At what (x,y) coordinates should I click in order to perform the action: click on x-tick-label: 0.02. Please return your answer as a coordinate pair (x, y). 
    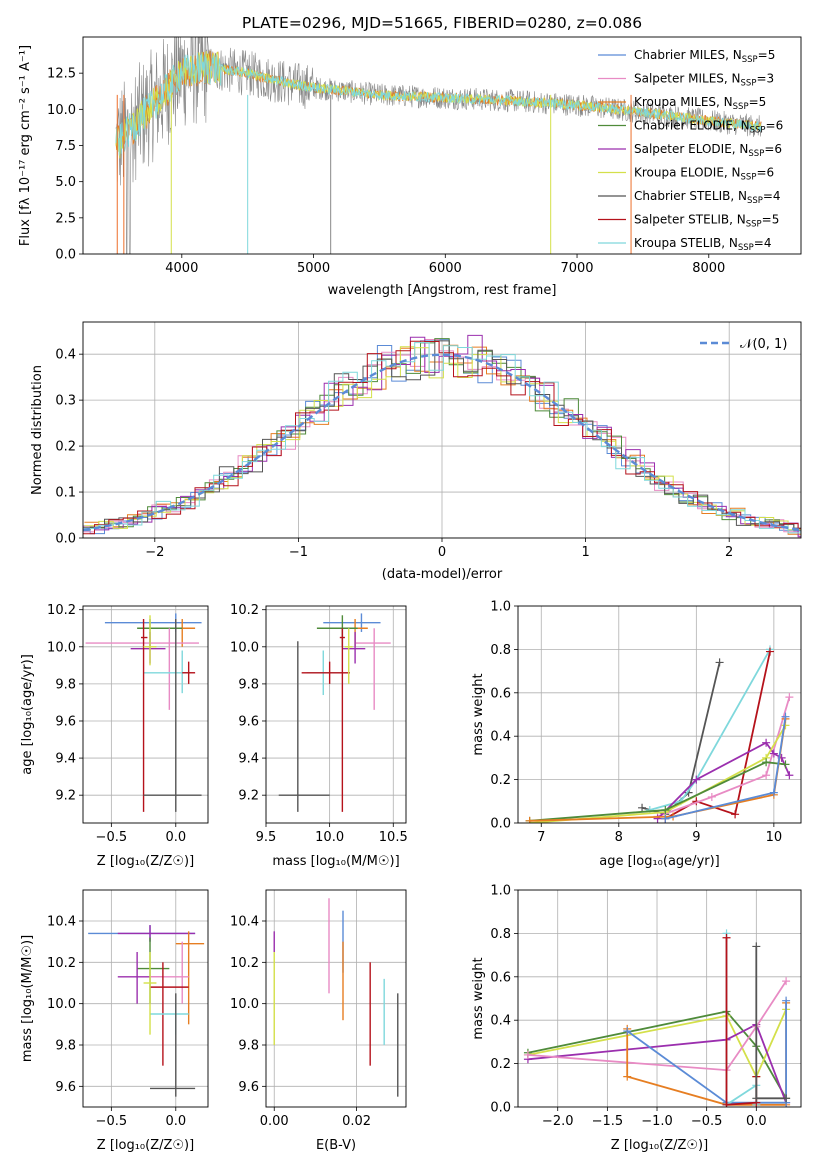
    Looking at the image, I should click on (356, 1121).